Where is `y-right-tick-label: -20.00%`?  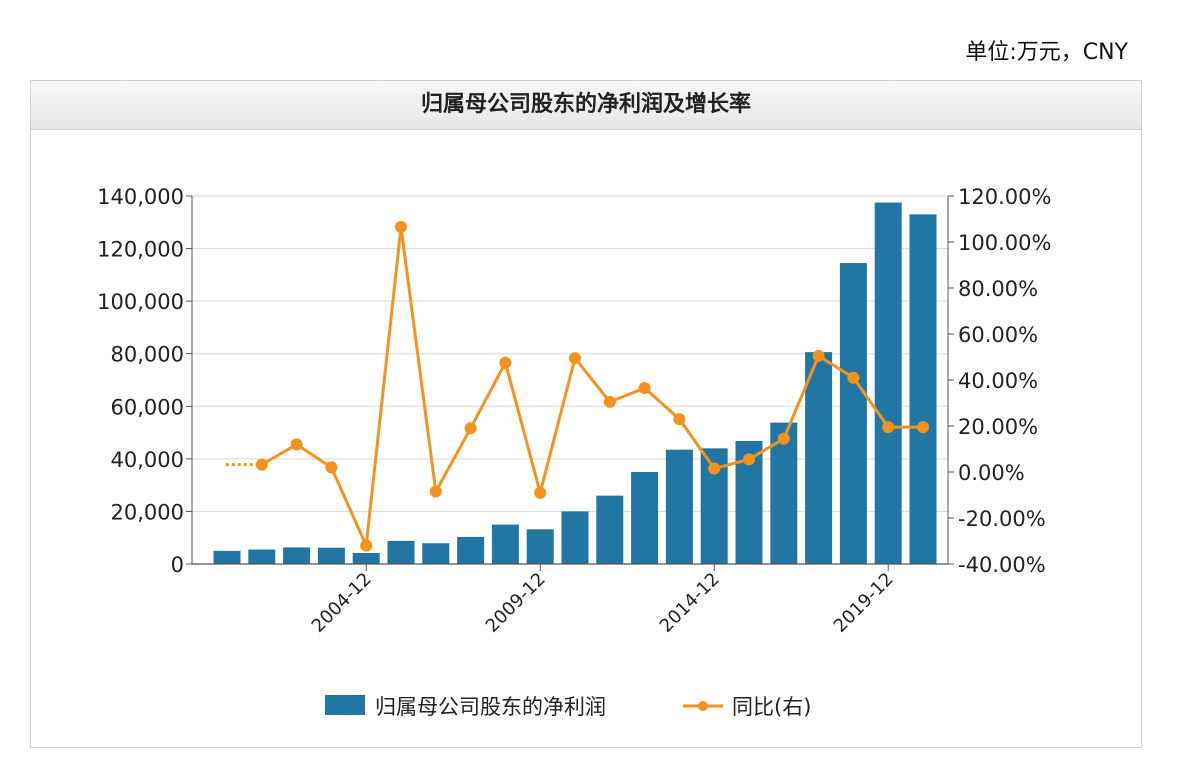
y-right-tick-label: -20.00% is located at coordinates (1002, 519).